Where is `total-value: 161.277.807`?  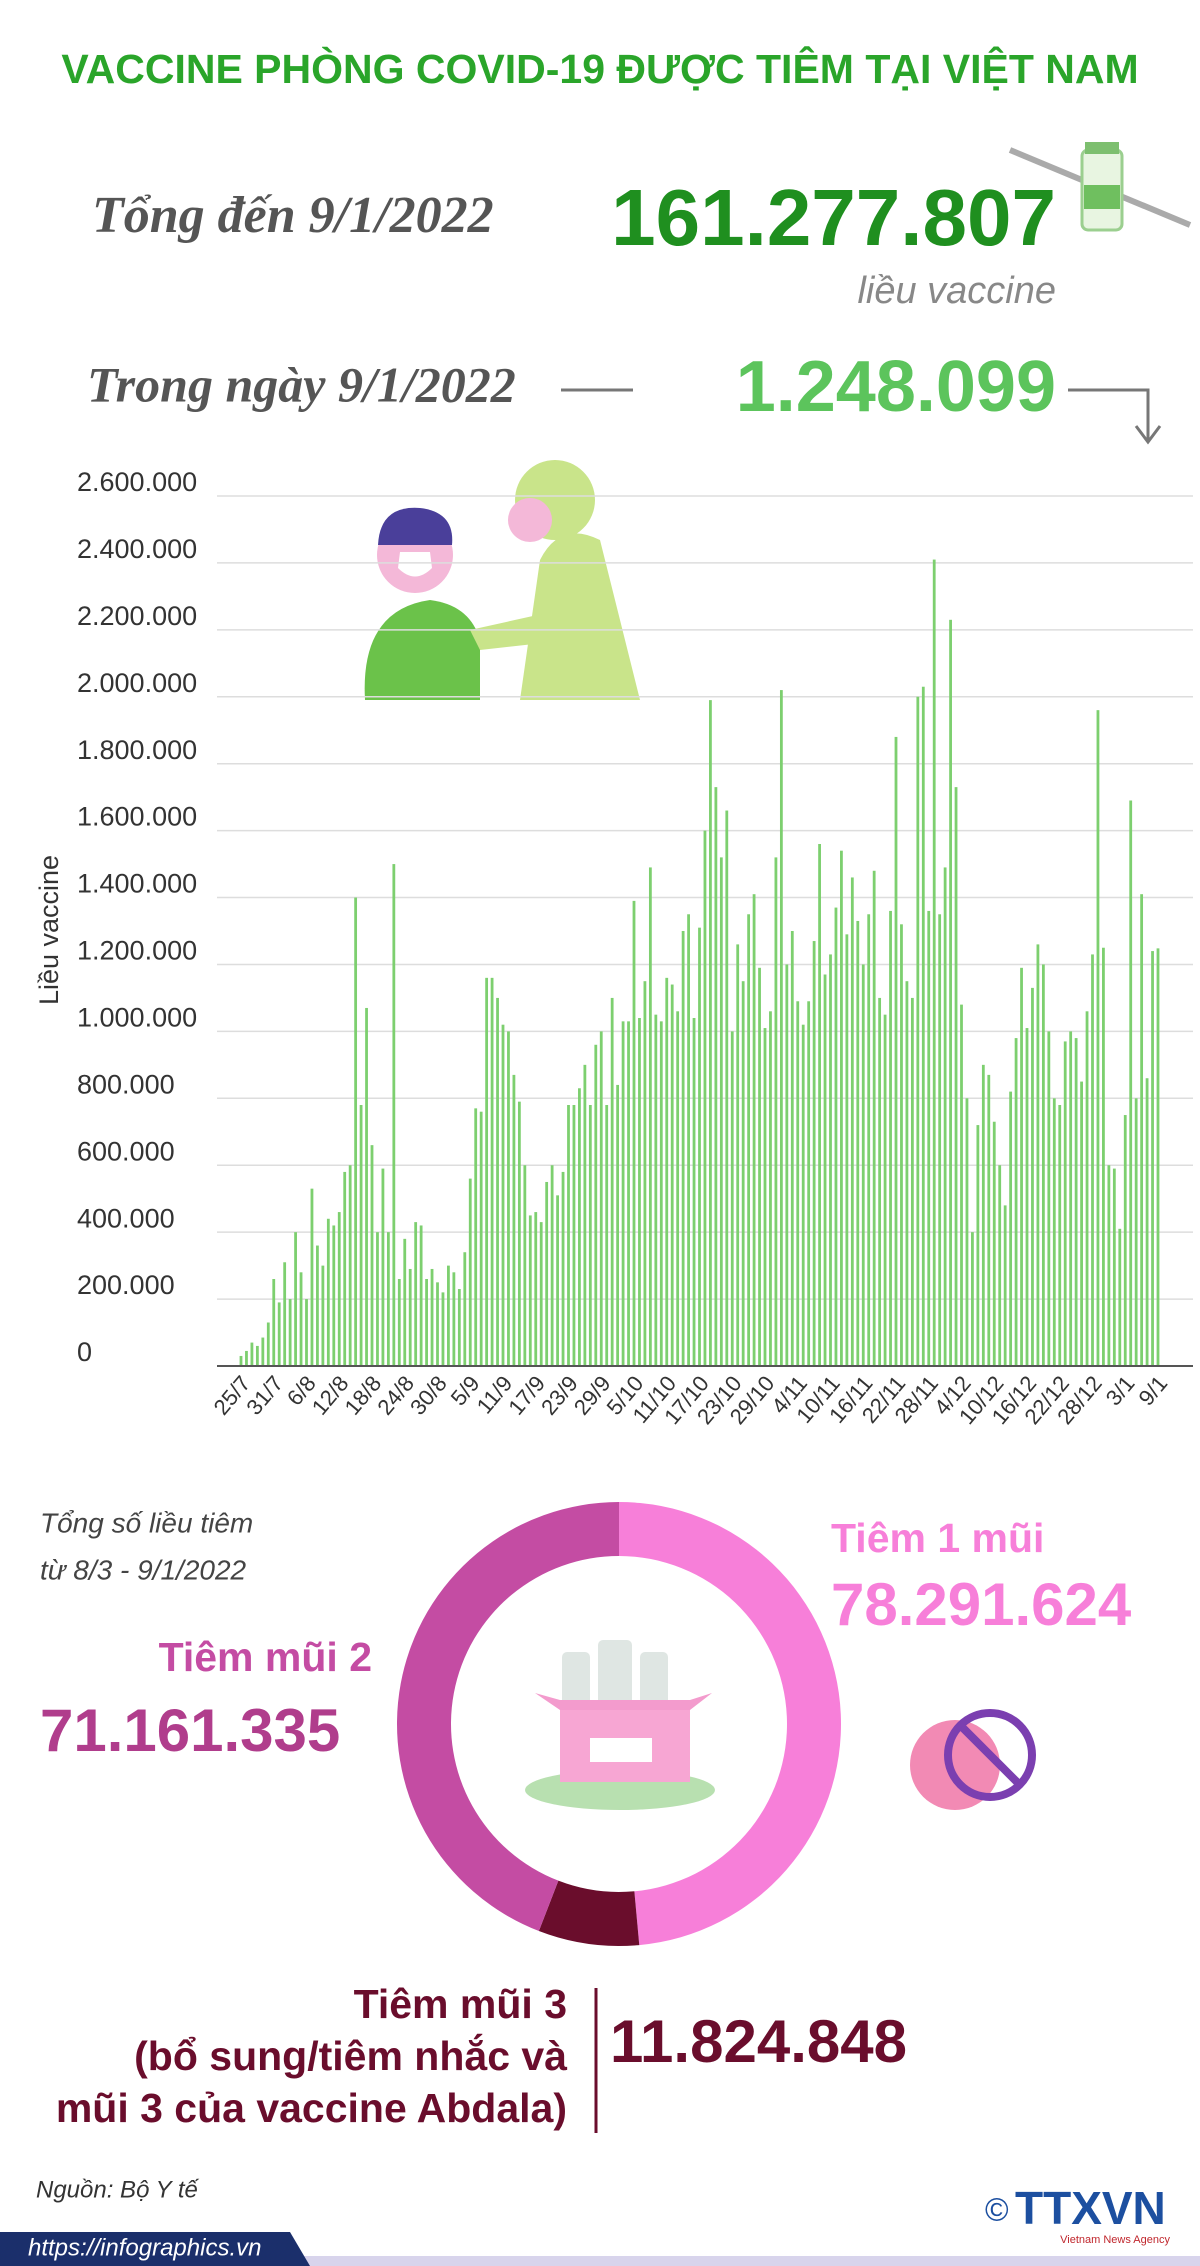 total-value: 161.277.807 is located at coordinates (833, 217).